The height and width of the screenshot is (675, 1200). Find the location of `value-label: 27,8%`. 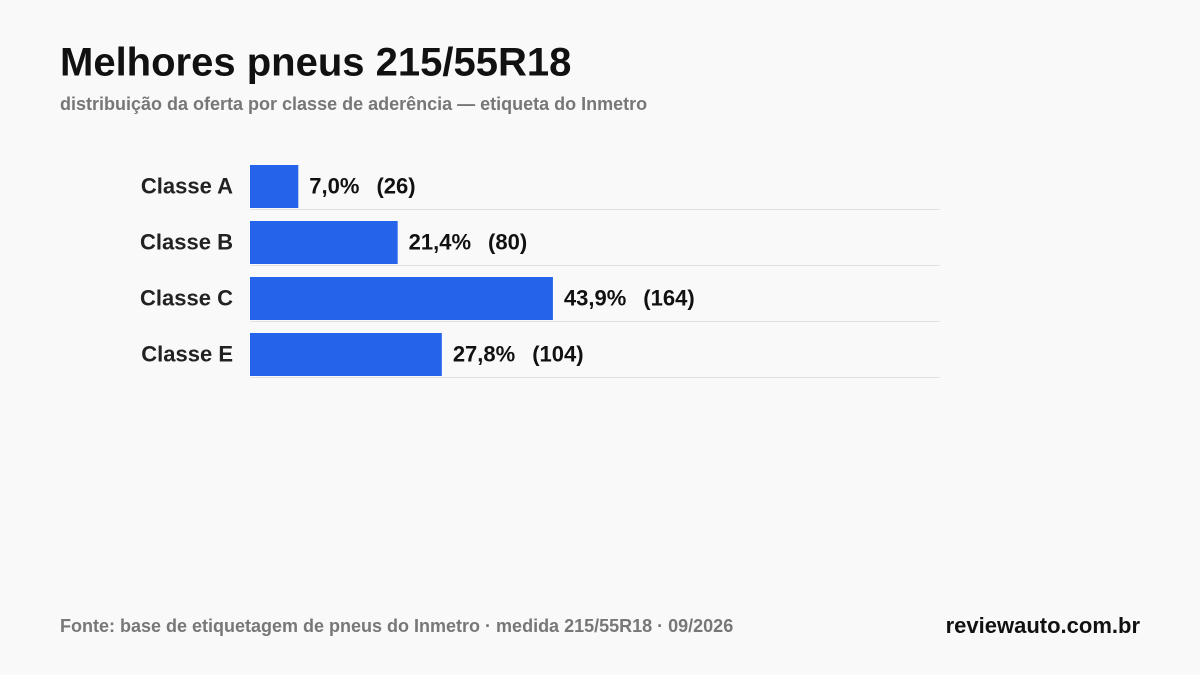

value-label: 27,8% is located at coordinates (484, 353).